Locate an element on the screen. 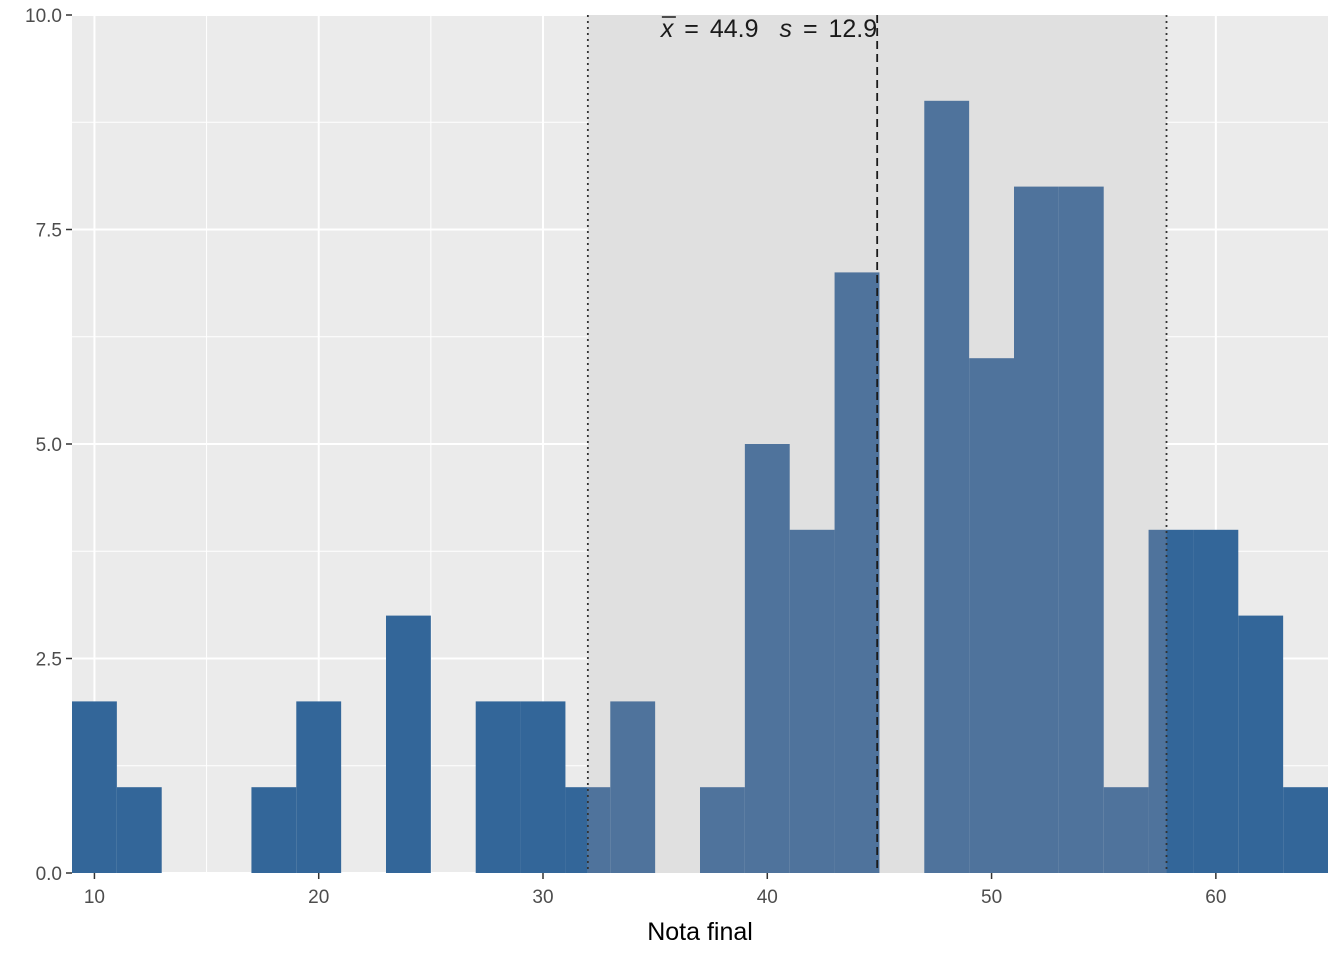  y-tick-label: 5.0 is located at coordinates (49, 445).